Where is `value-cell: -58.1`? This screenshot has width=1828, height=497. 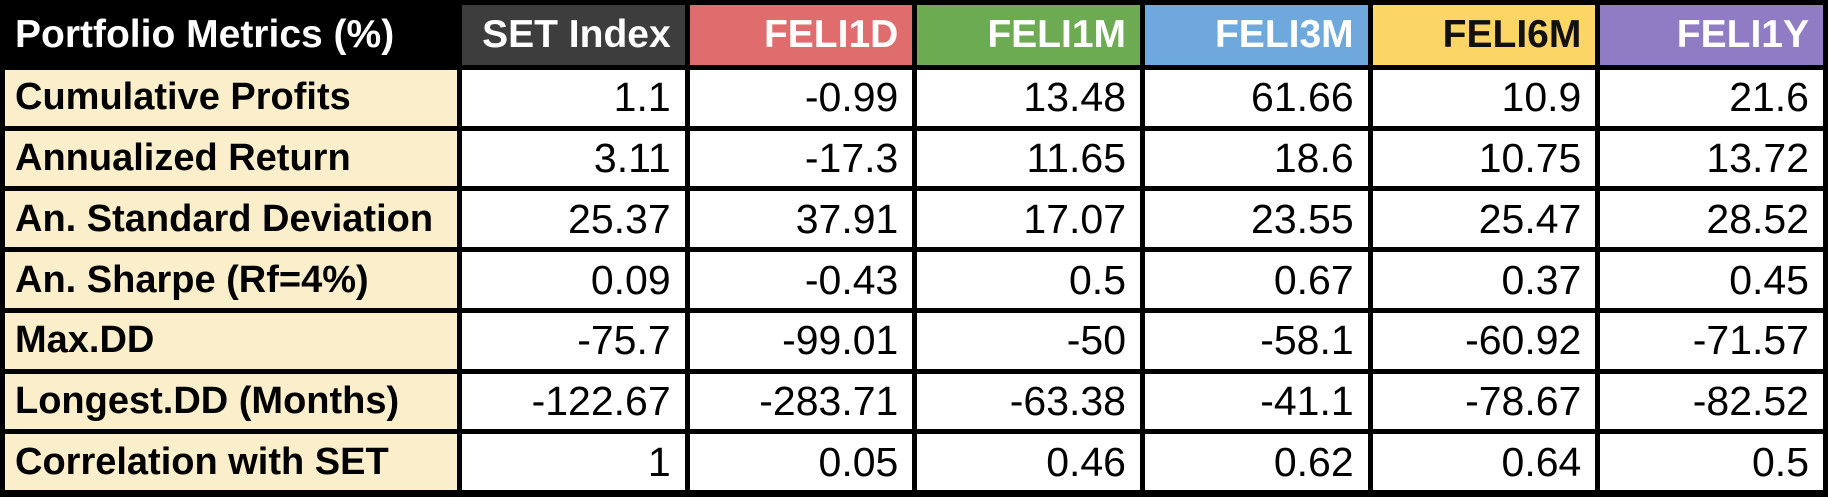
value-cell: -58.1 is located at coordinates (1254, 338).